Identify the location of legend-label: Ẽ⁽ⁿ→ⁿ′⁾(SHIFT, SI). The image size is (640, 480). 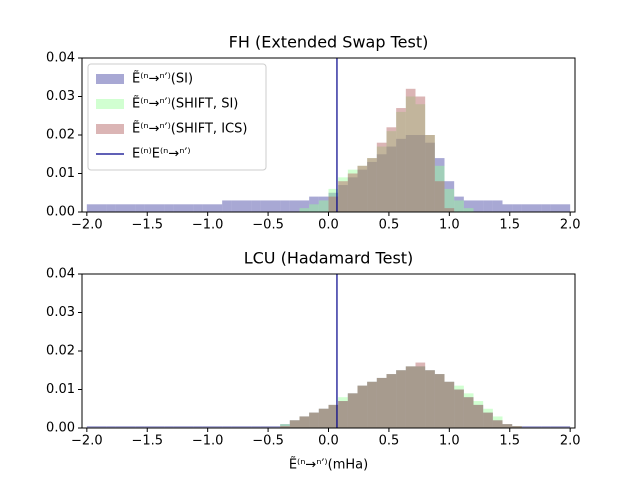
(185, 104).